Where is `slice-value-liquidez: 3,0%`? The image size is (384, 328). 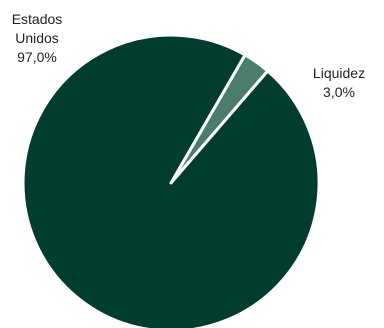
slice-value-liquidez: 3,0% is located at coordinates (339, 92).